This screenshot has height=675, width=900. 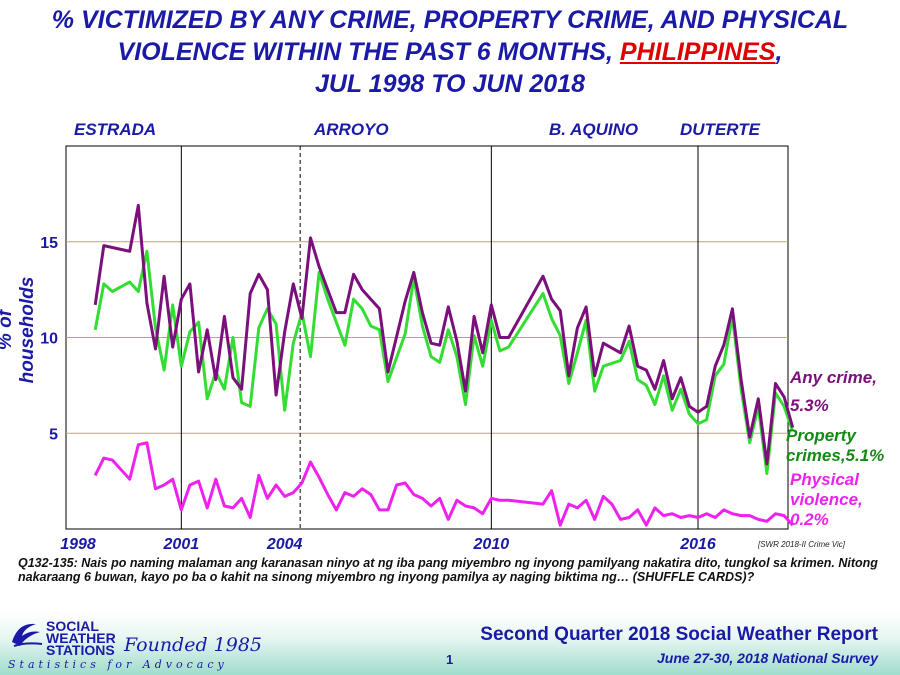 What do you see at coordinates (594, 129) in the screenshot?
I see `admin-label-aquino: B. AQUINO` at bounding box center [594, 129].